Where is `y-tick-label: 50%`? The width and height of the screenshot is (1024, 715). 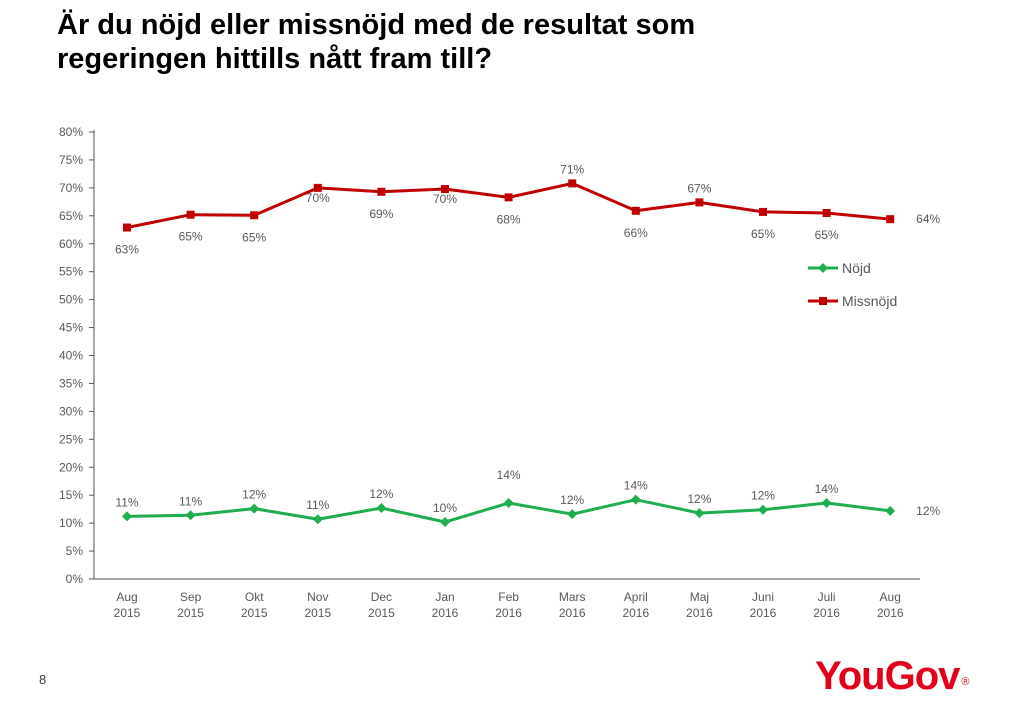
y-tick-label: 50% is located at coordinates (71, 300).